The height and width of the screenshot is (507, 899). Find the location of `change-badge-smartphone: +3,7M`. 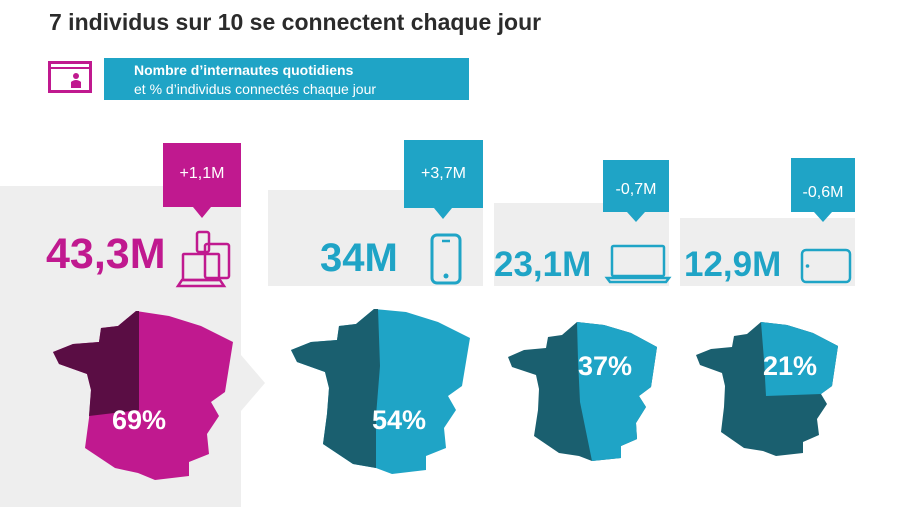

change-badge-smartphone: +3,7M is located at coordinates (443, 179).